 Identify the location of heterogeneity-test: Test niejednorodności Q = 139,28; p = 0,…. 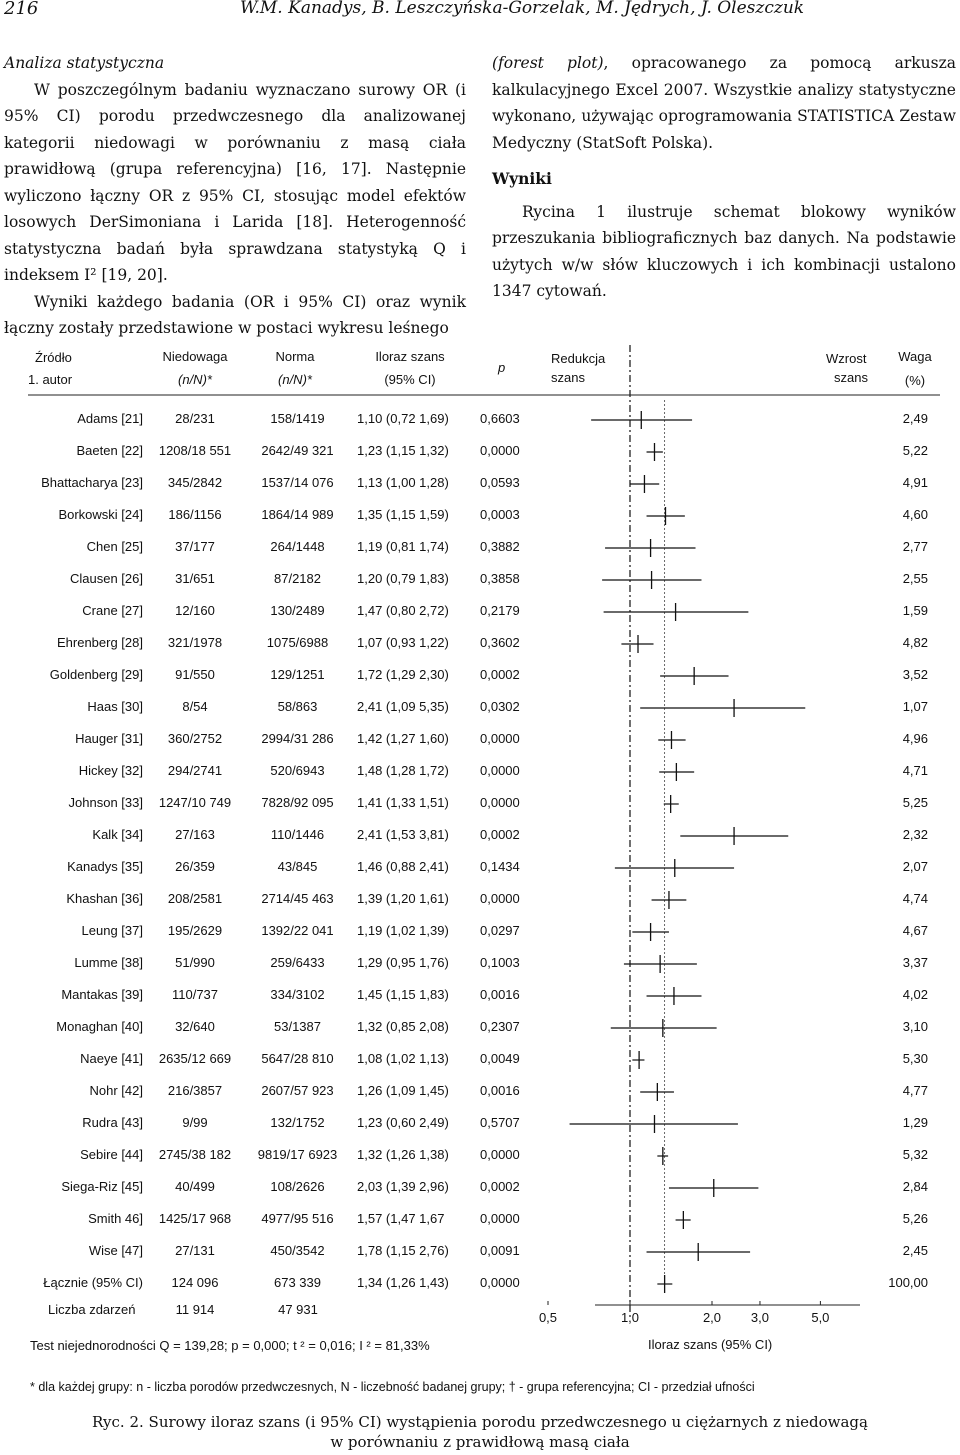
(230, 1345).